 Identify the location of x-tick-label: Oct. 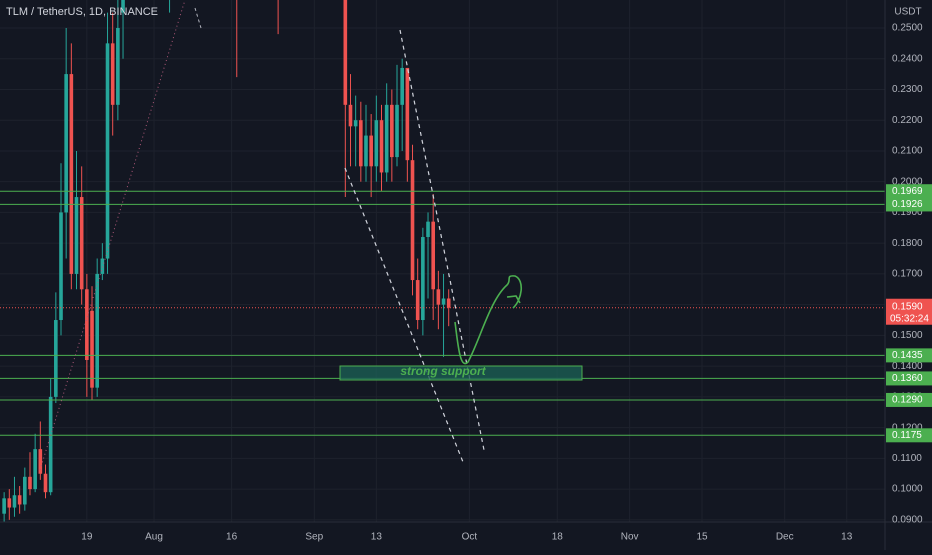
(470, 537).